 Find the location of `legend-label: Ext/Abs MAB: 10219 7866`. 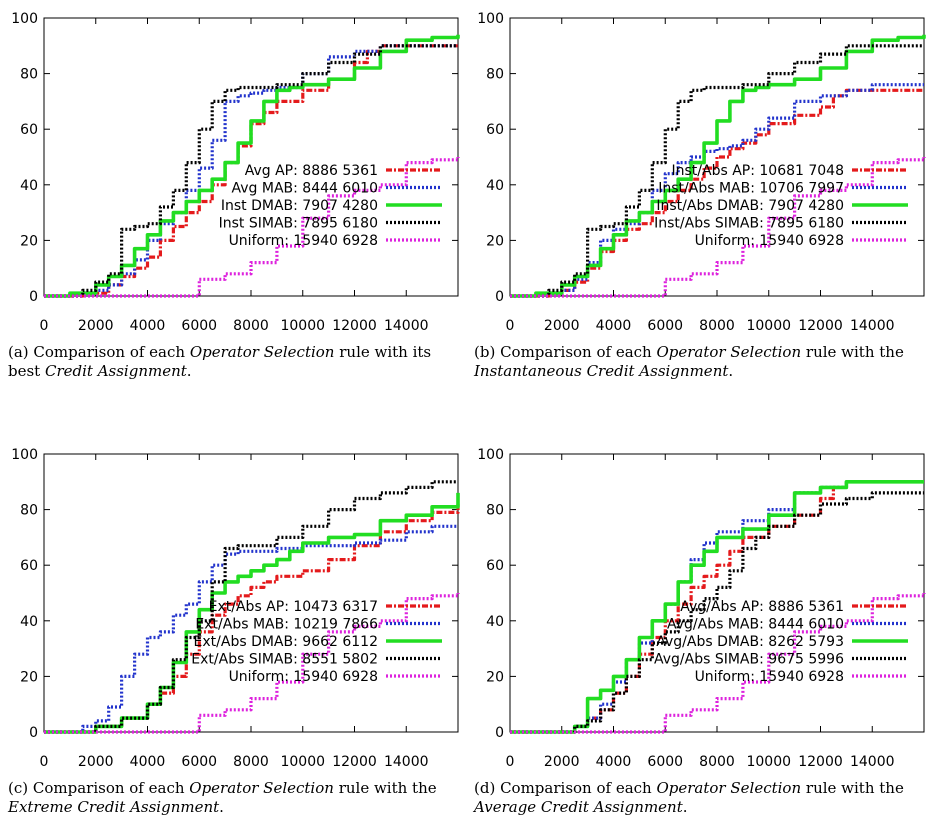

legend-label: Ext/Abs MAB: 10219 7866 is located at coordinates (286, 625).